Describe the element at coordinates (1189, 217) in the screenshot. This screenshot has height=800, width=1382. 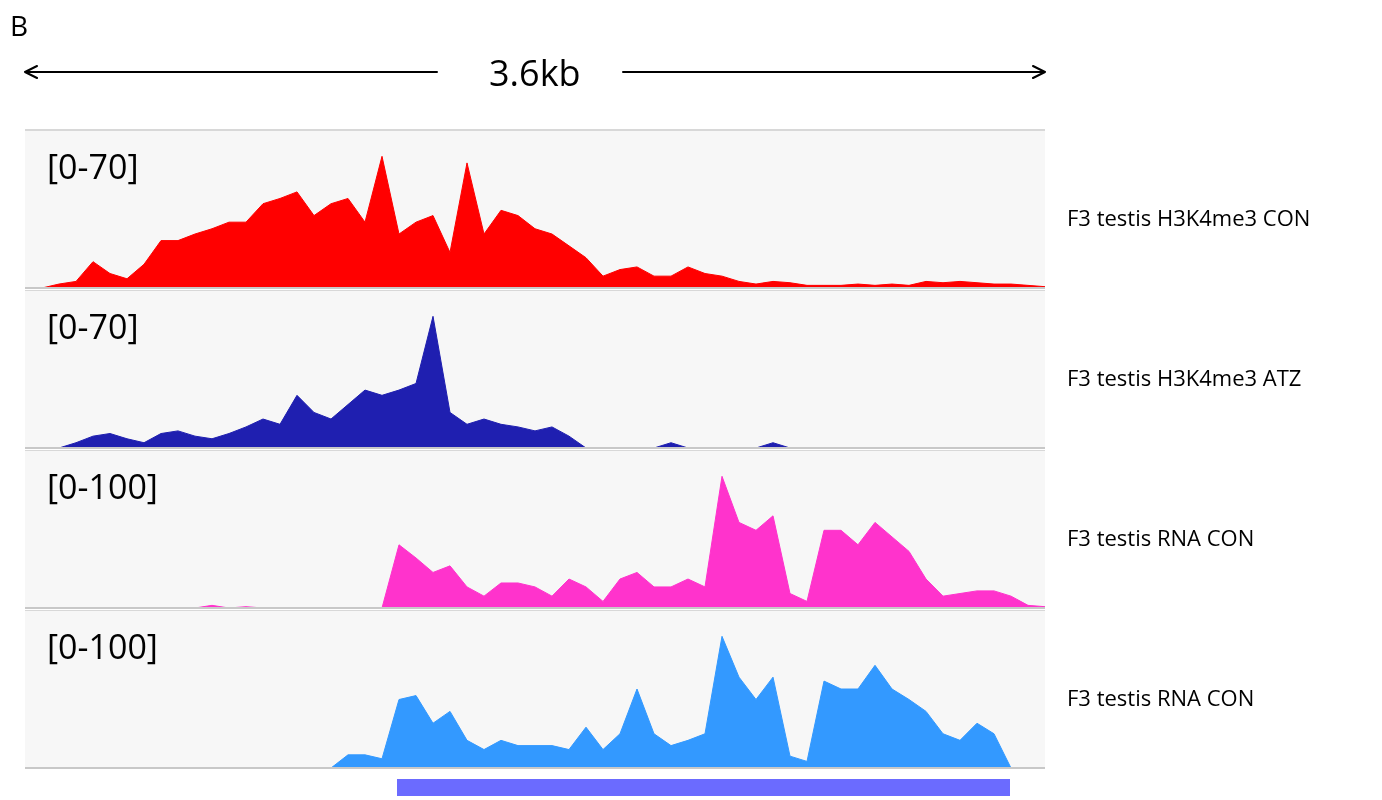
I see `text: F3 testis H3K4me3 CON` at that location.